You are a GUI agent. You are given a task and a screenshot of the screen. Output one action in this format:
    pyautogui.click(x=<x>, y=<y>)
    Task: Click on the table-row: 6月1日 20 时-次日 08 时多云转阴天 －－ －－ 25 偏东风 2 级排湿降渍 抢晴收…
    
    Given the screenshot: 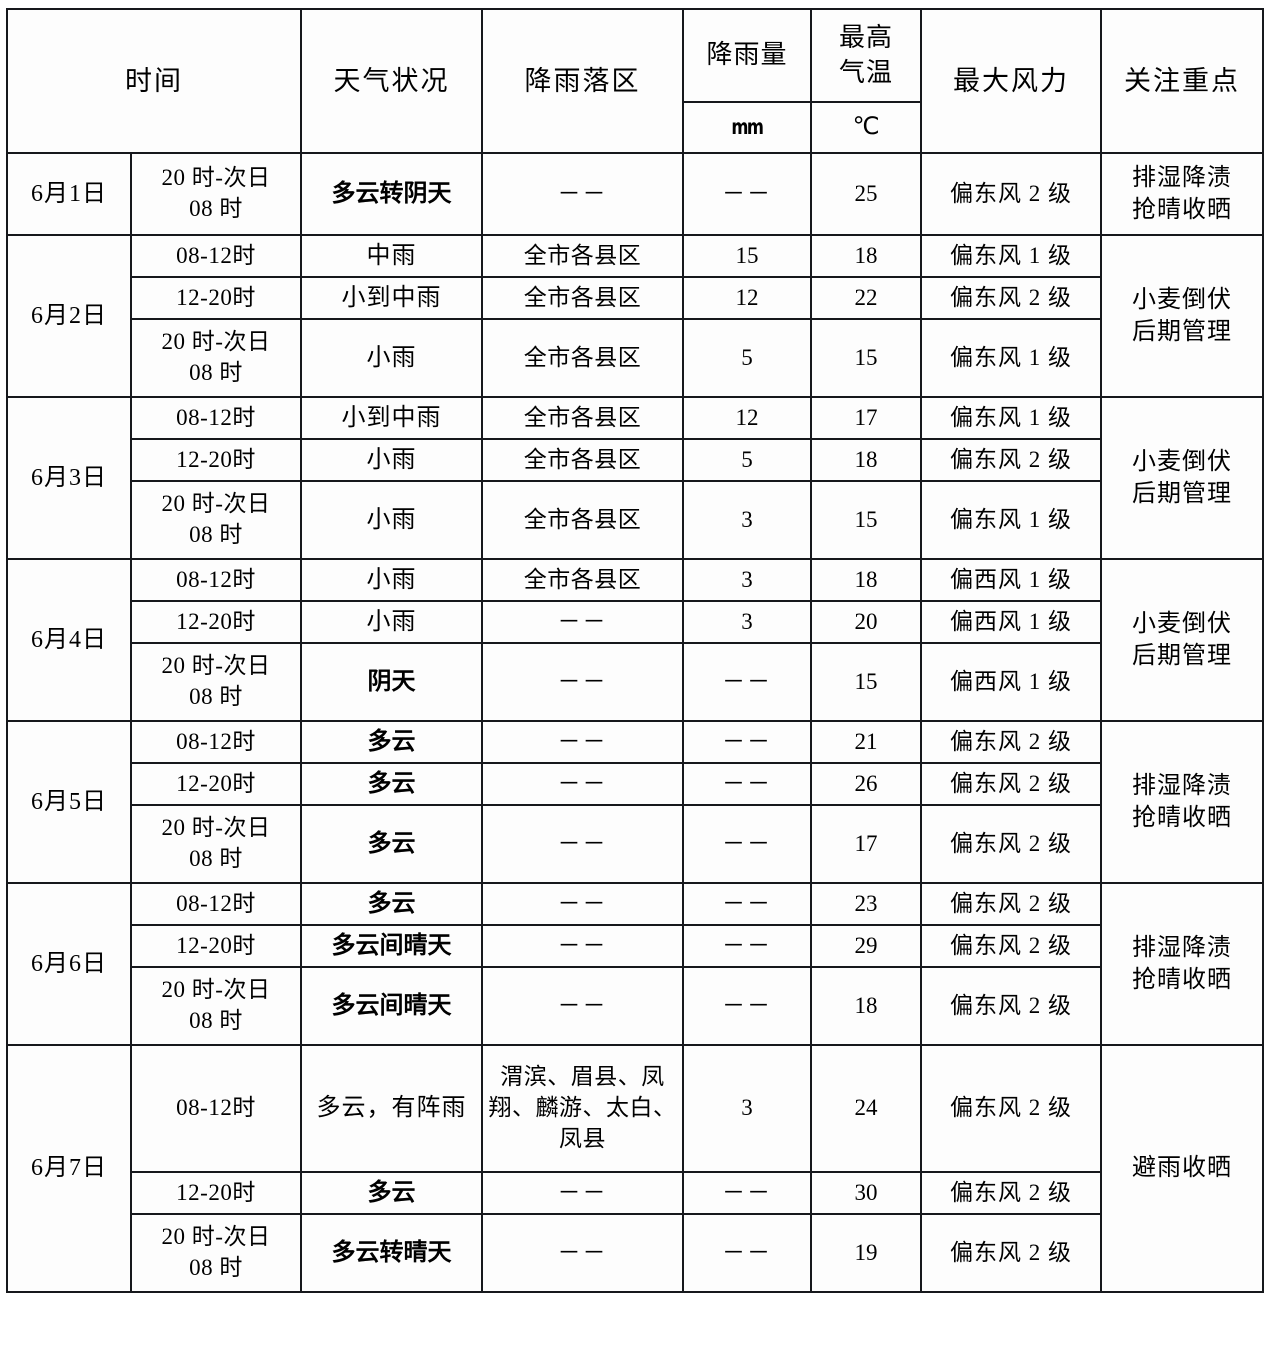 What is the action you would take?
    pyautogui.click(x=635, y=194)
    